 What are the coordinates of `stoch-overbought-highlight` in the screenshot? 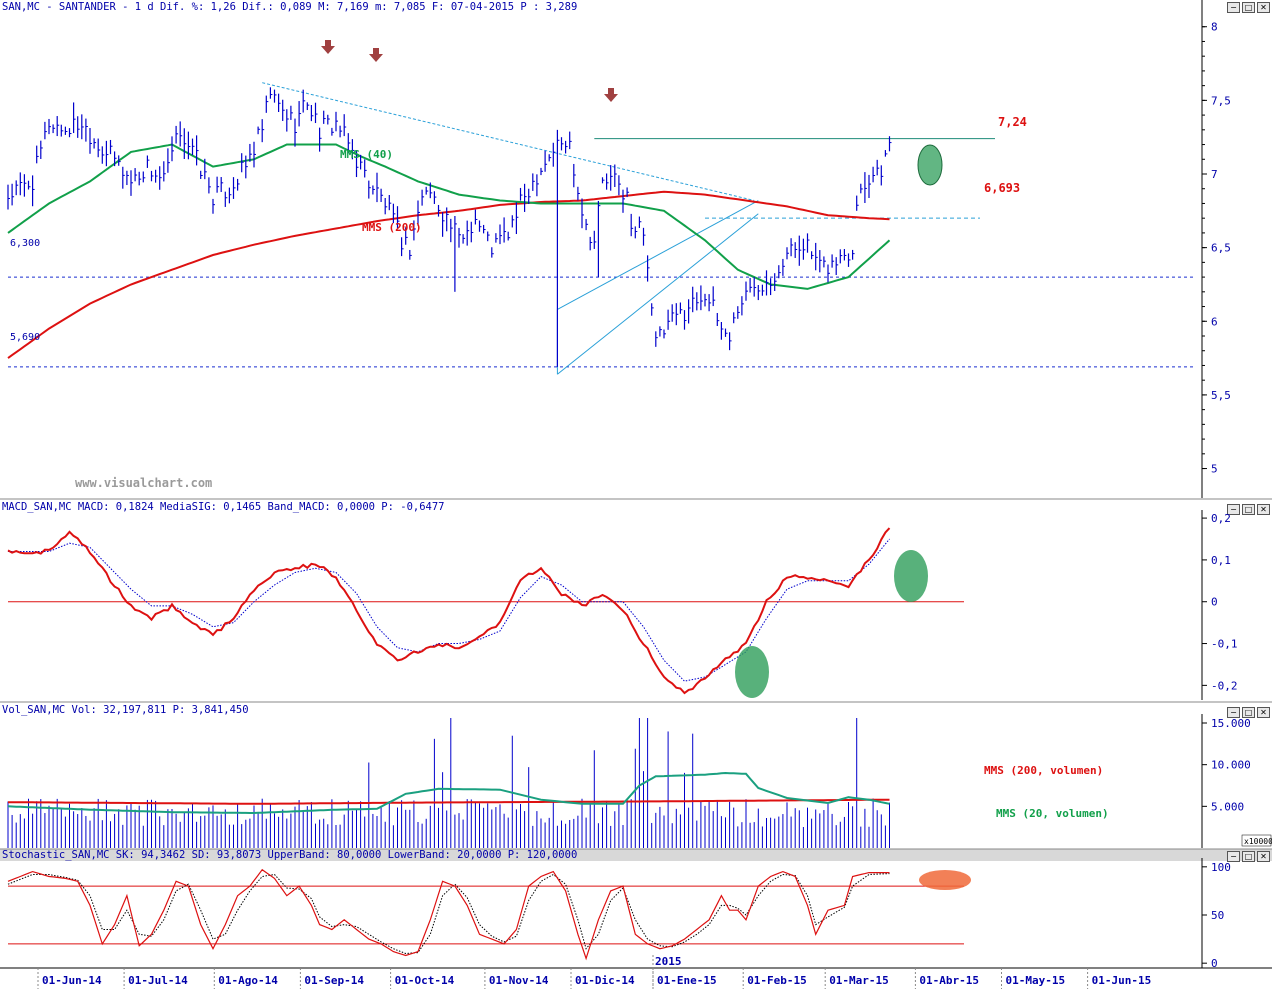 It's located at (945, 880).